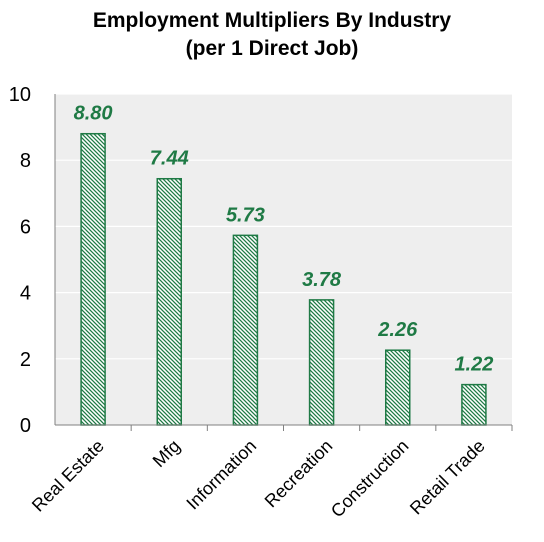  Describe the element at coordinates (169, 301) in the screenshot. I see `bar-mfg` at that location.